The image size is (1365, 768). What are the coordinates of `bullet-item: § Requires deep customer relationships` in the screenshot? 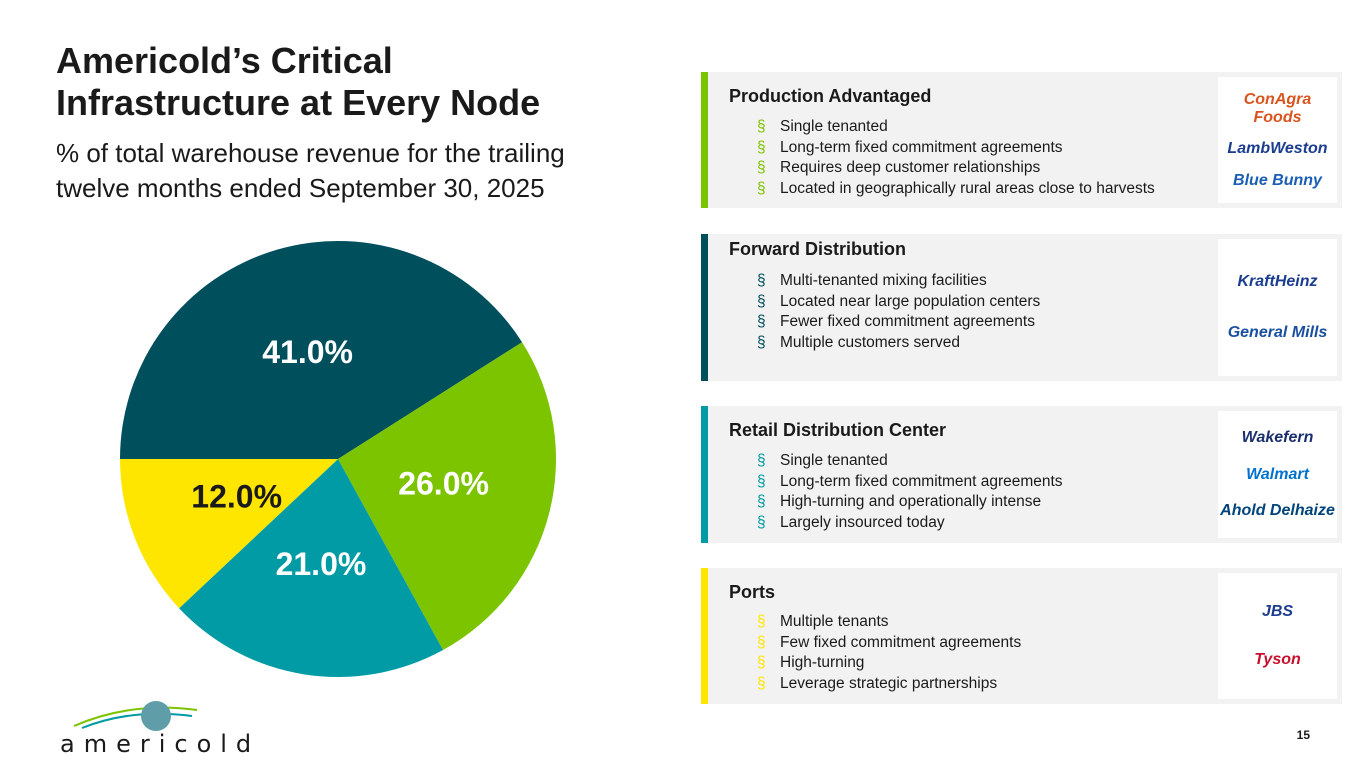 It's located at (898, 168).